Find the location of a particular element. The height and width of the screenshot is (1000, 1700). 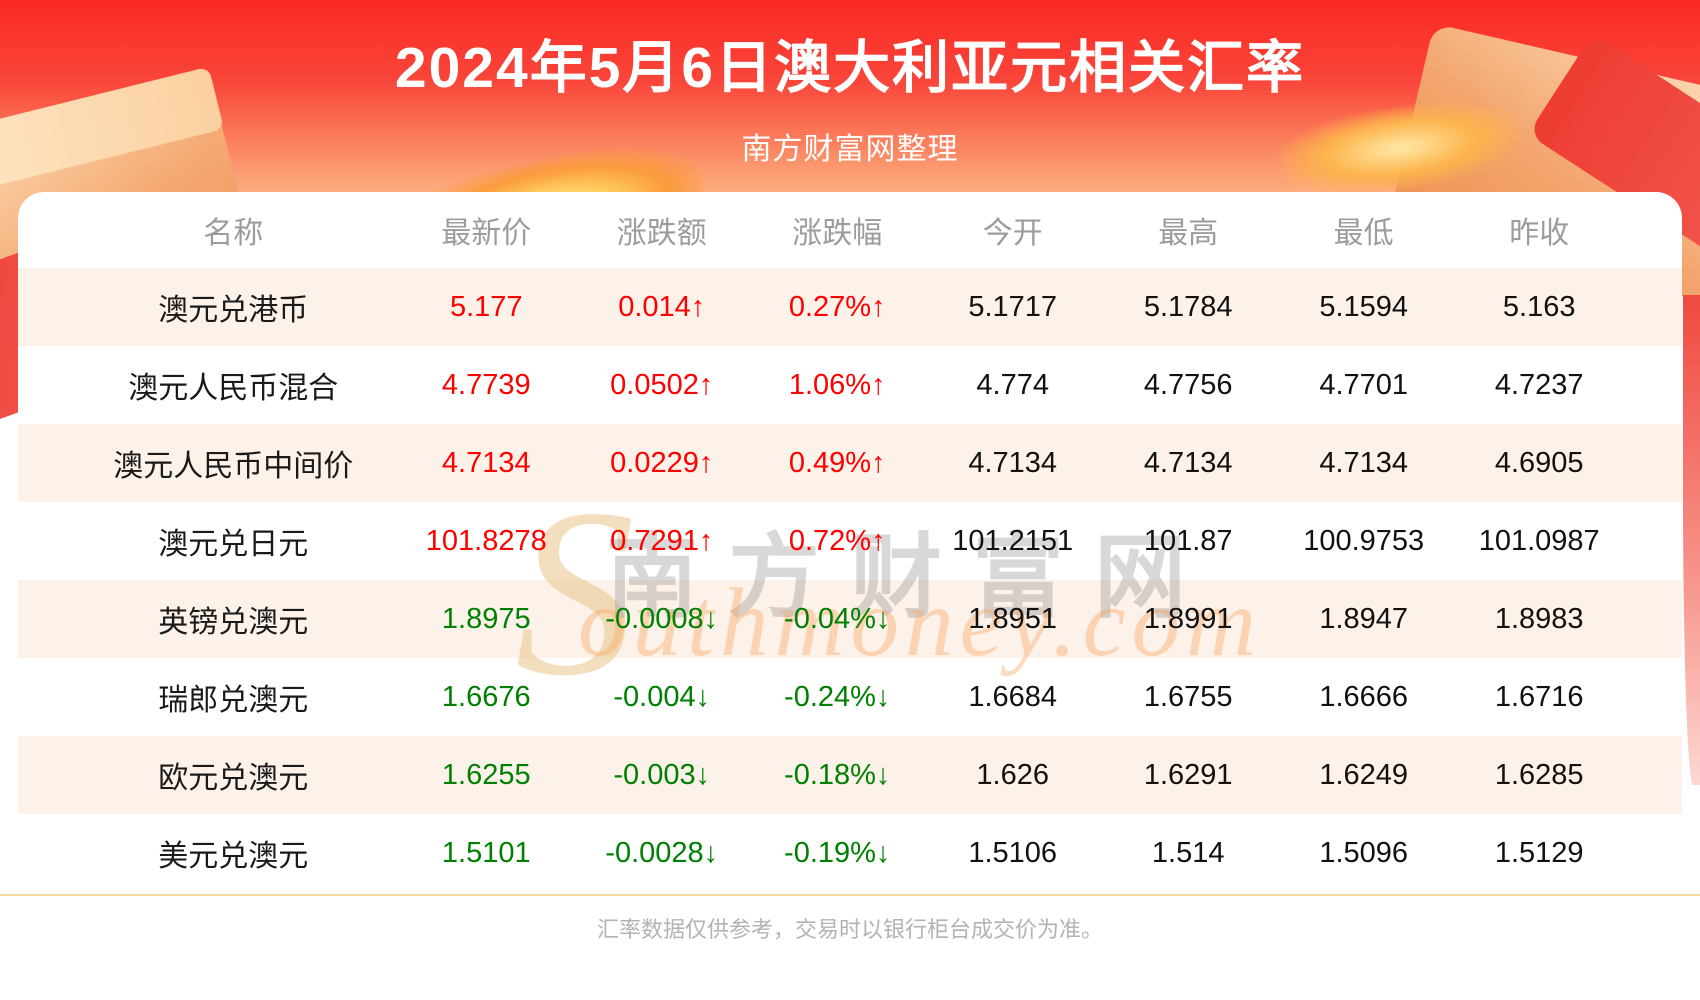

cell-last: 5.177 is located at coordinates (486, 306).